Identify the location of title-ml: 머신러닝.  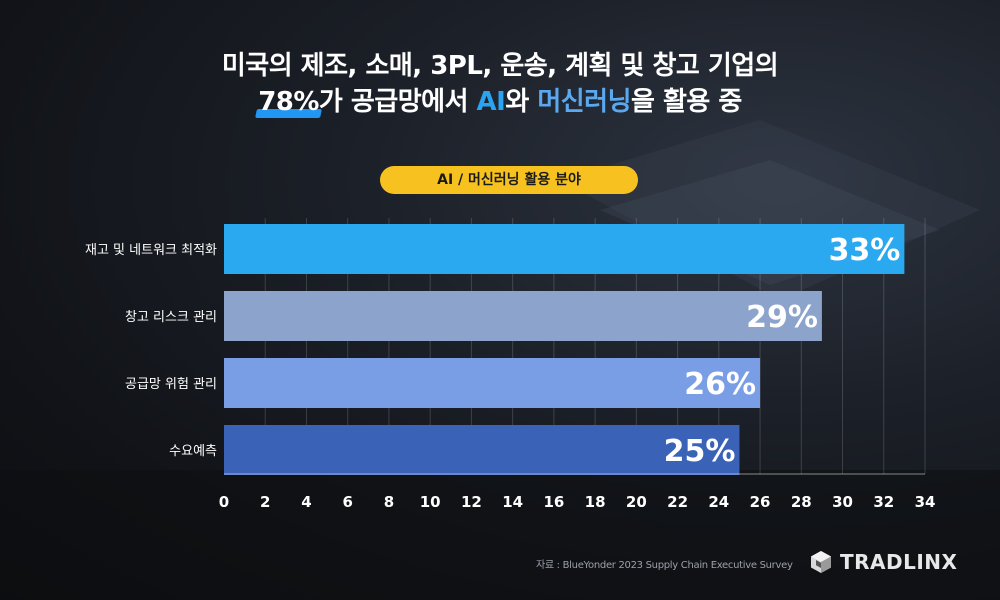
(584, 102).